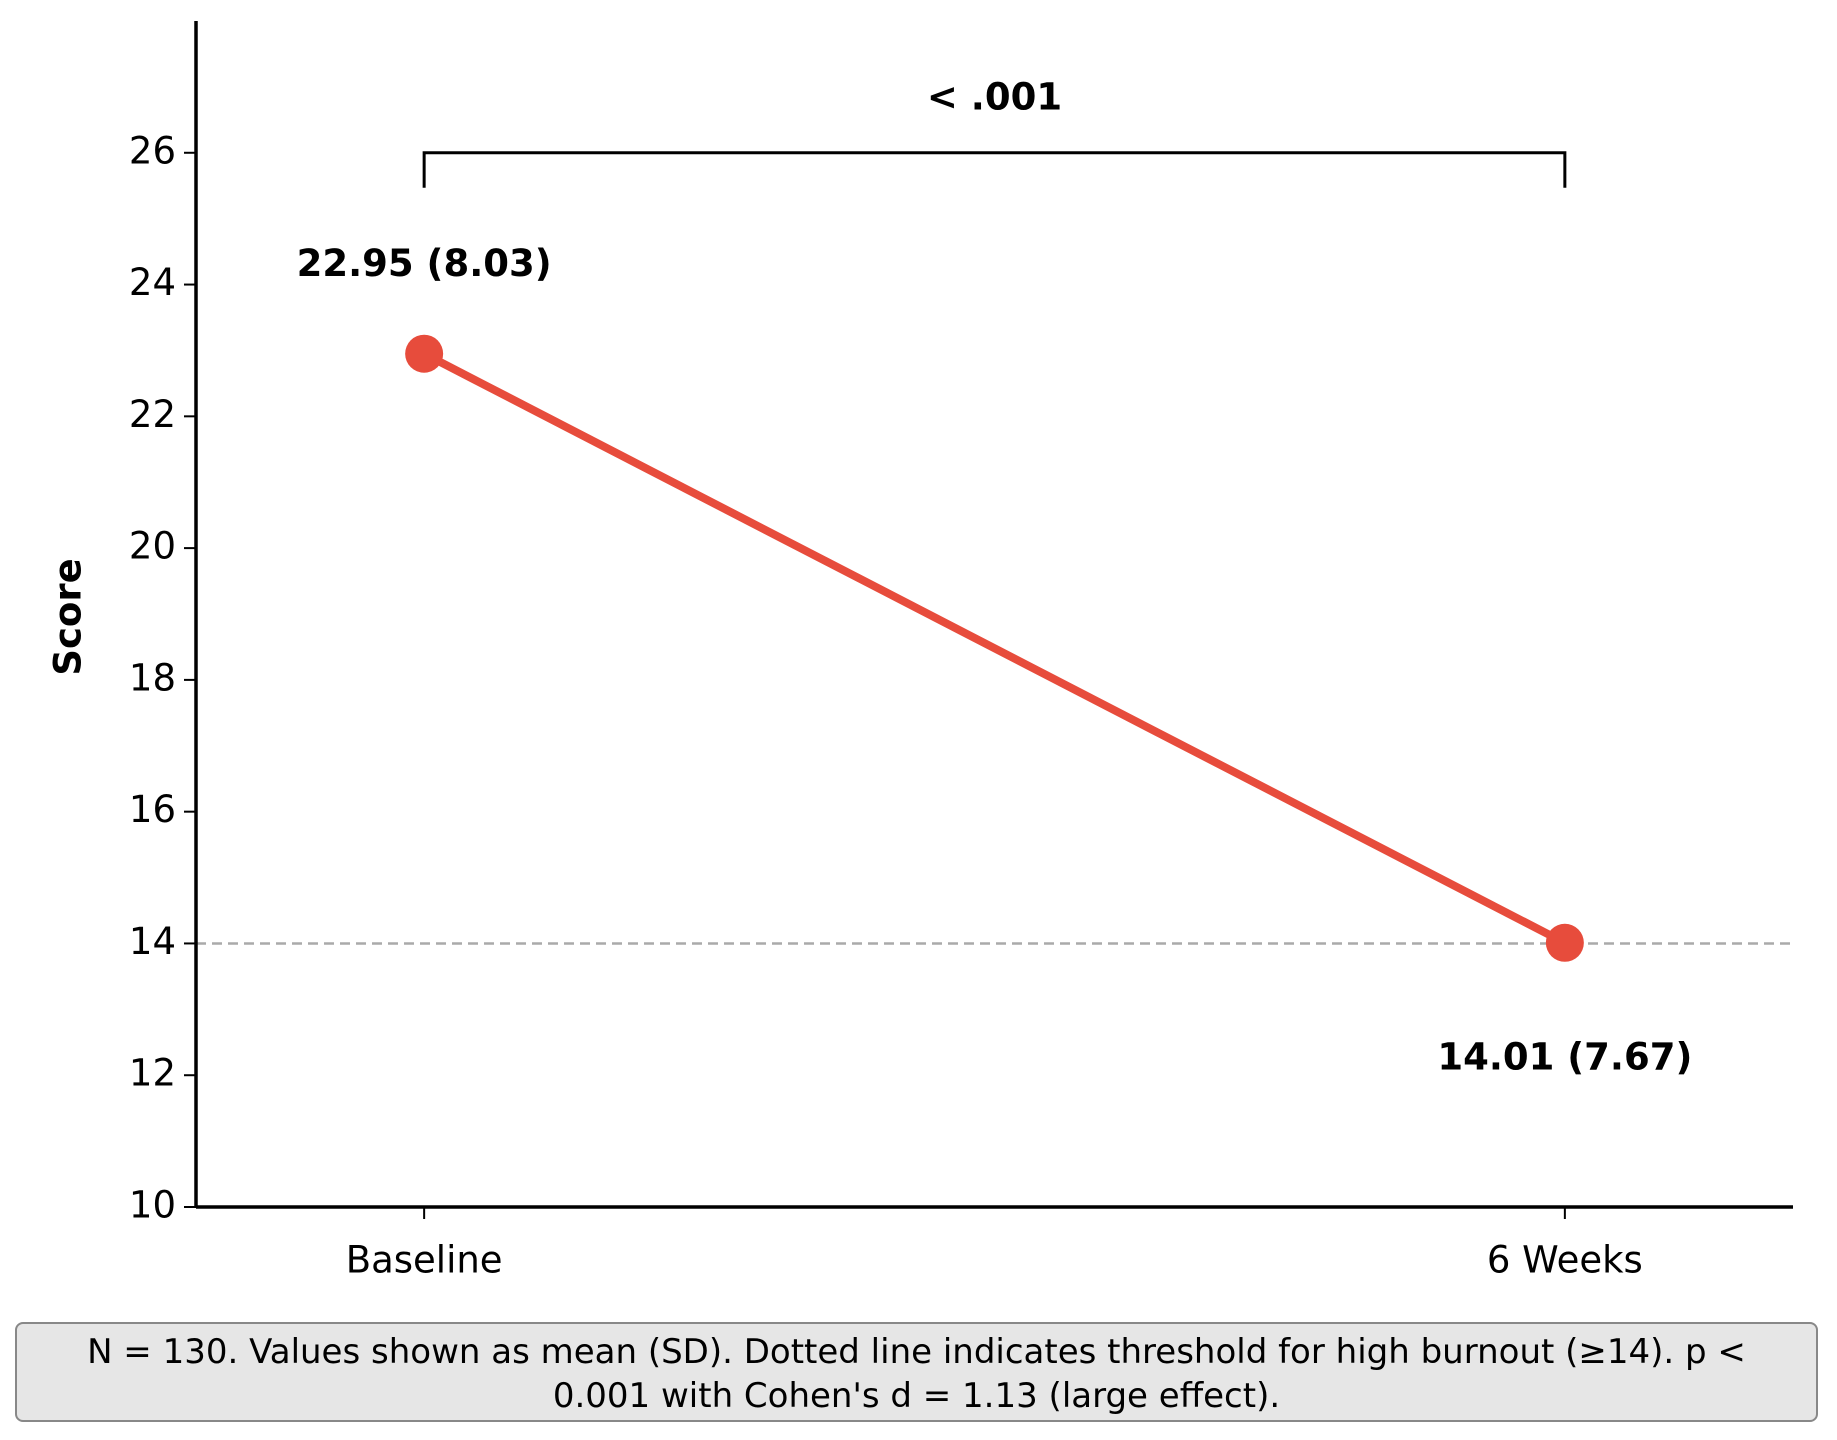 This screenshot has height=1440, width=1837. I want to click on y-tick-label: 12, so click(152, 1073).